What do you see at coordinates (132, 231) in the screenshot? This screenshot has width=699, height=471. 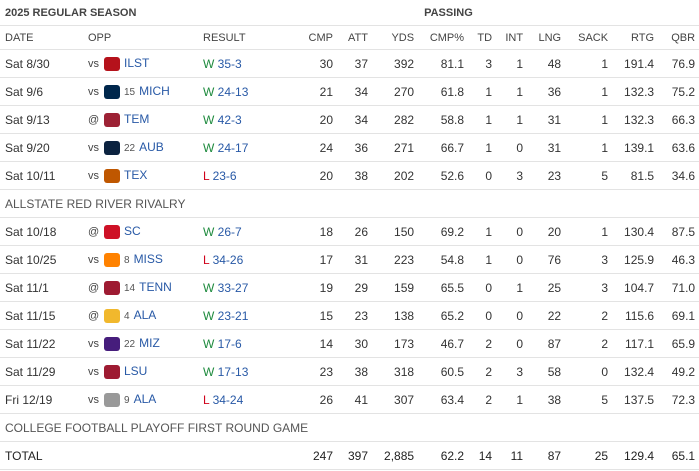 I see `team: SC` at bounding box center [132, 231].